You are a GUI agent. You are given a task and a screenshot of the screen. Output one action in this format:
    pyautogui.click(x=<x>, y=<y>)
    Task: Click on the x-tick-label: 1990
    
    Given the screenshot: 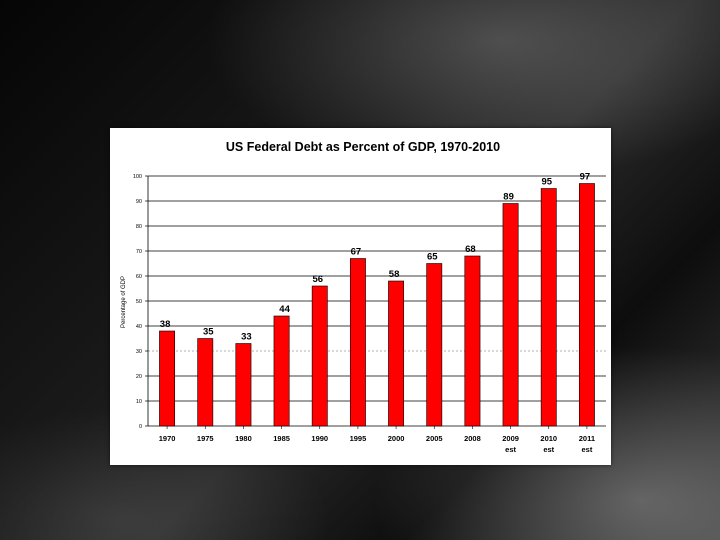 What is the action you would take?
    pyautogui.click(x=319, y=438)
    